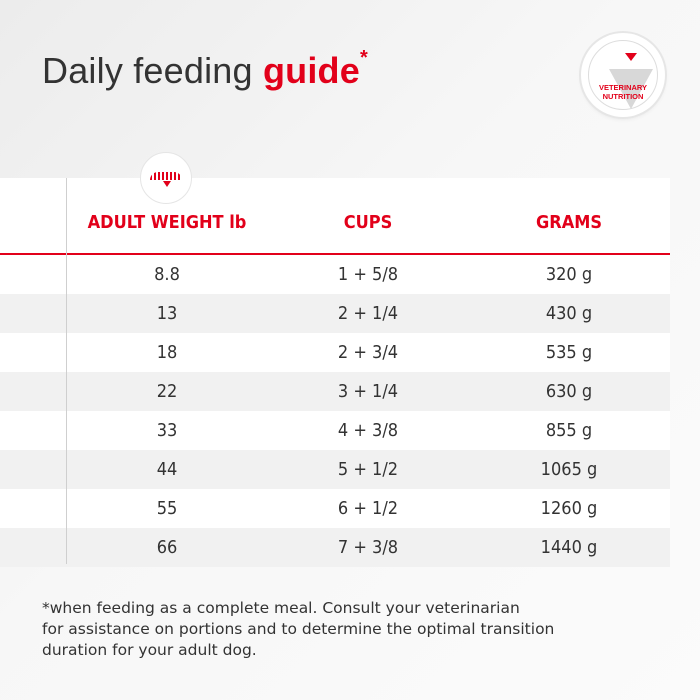  What do you see at coordinates (631, 57) in the screenshot?
I see `badge-red-triangle` at bounding box center [631, 57].